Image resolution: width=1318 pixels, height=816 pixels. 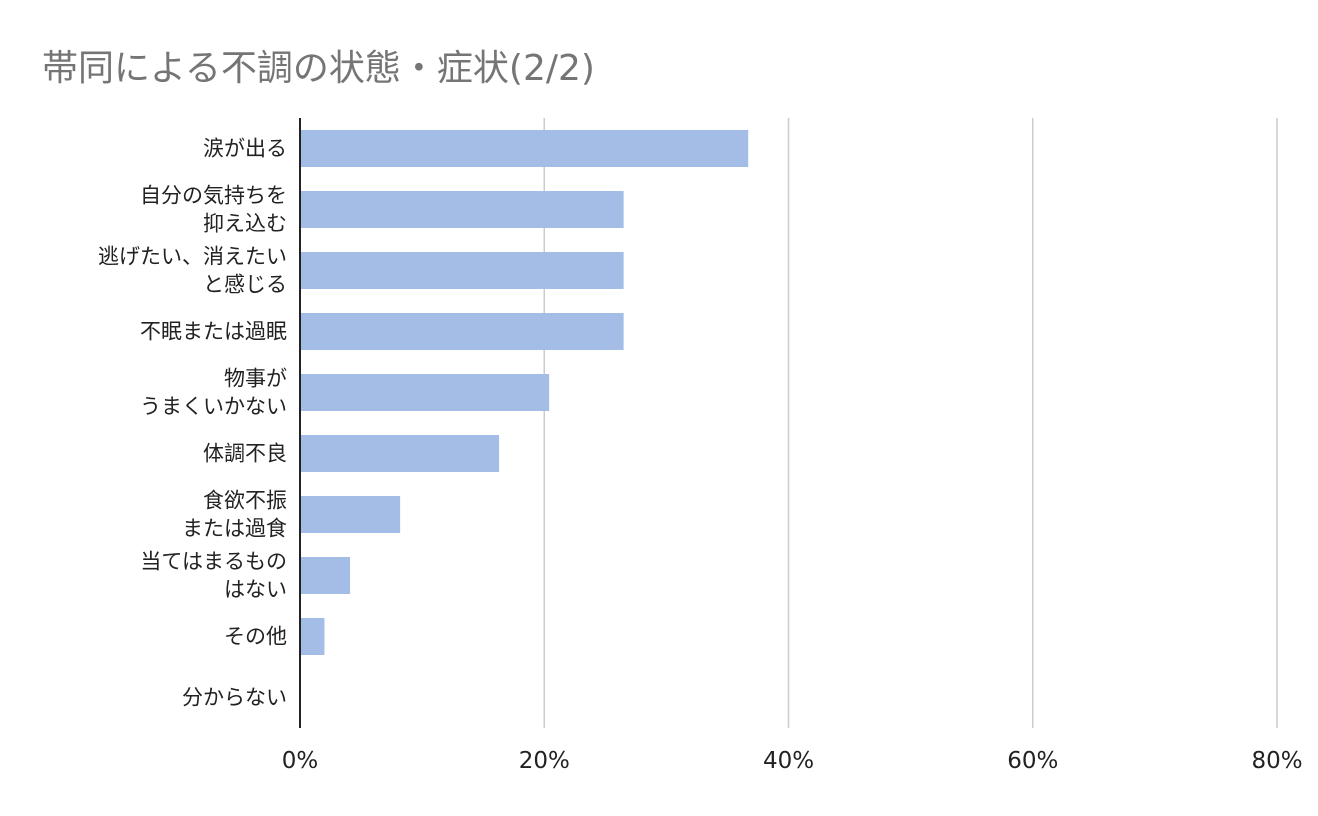 I want to click on x-tick-label-1: 20%, so click(x=544, y=761).